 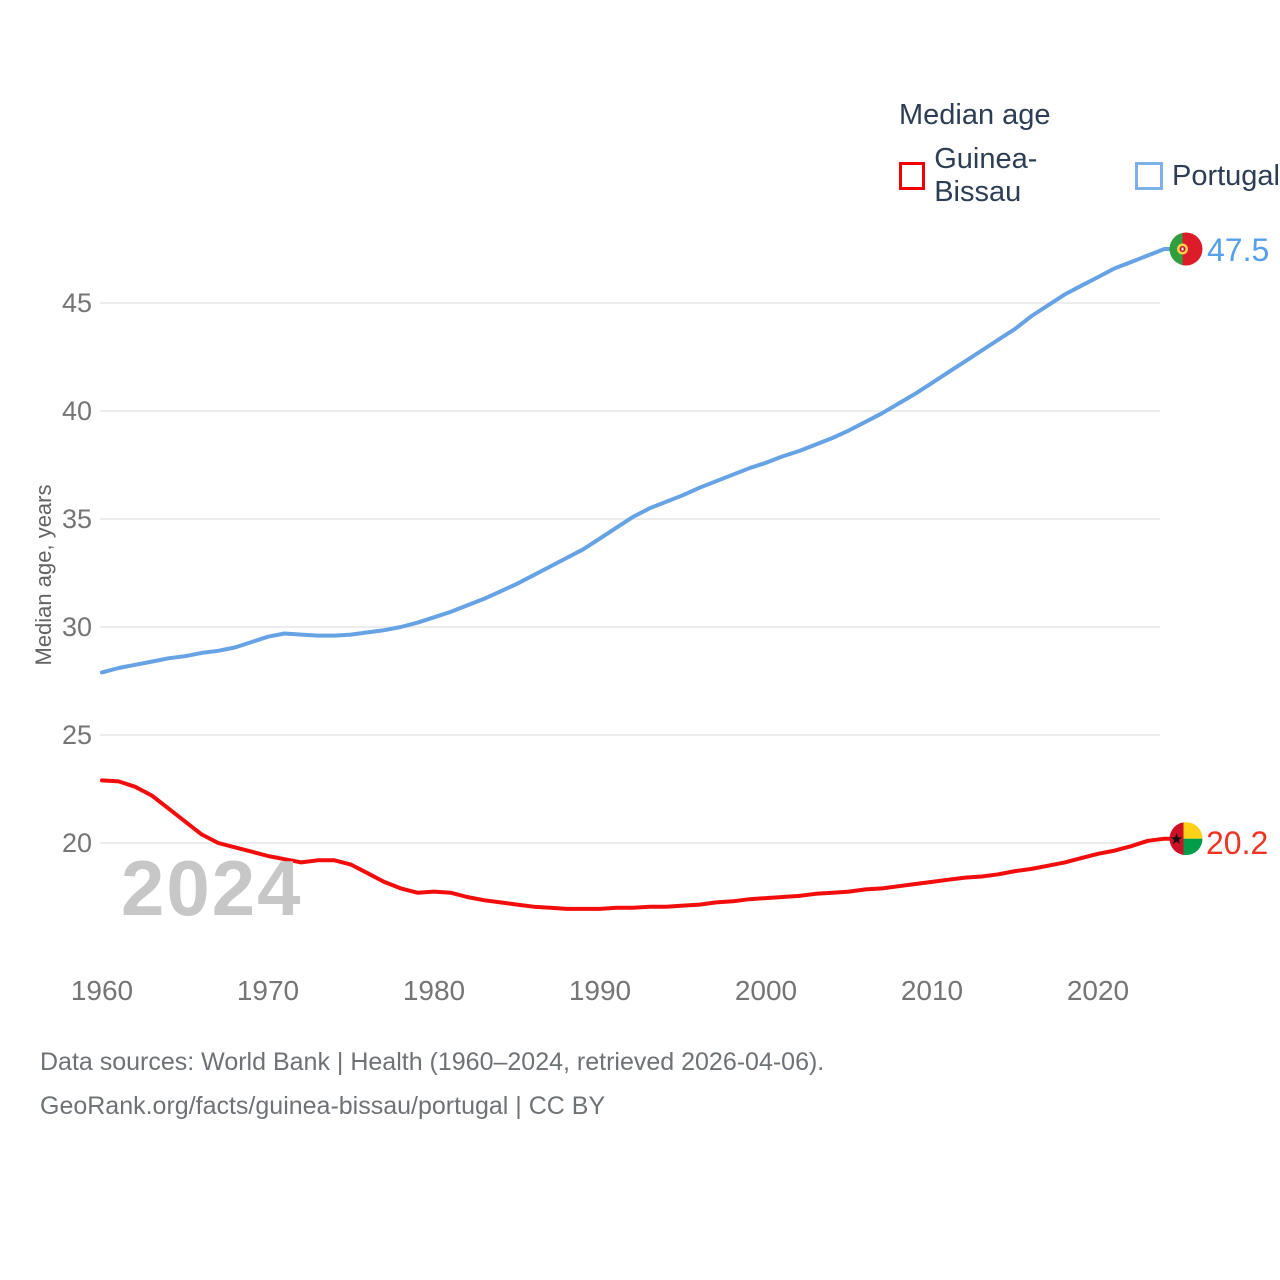 What do you see at coordinates (637, 844) in the screenshot?
I see `series-line-guinea-bissau` at bounding box center [637, 844].